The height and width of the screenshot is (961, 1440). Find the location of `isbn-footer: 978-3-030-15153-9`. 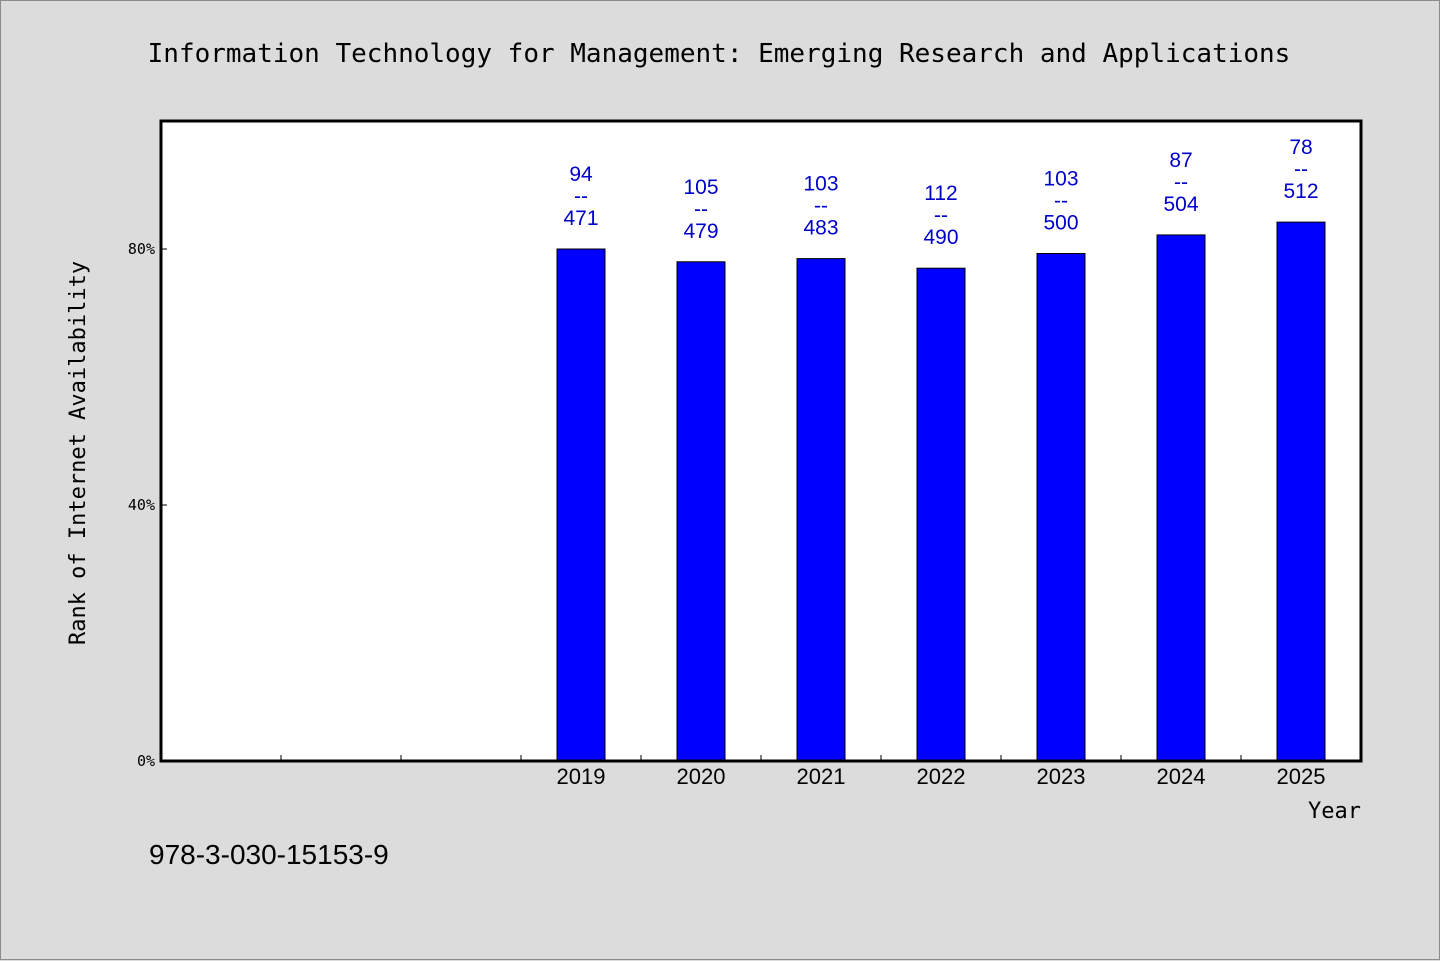

isbn-footer: 978-3-030-15153-9 is located at coordinates (269, 854).